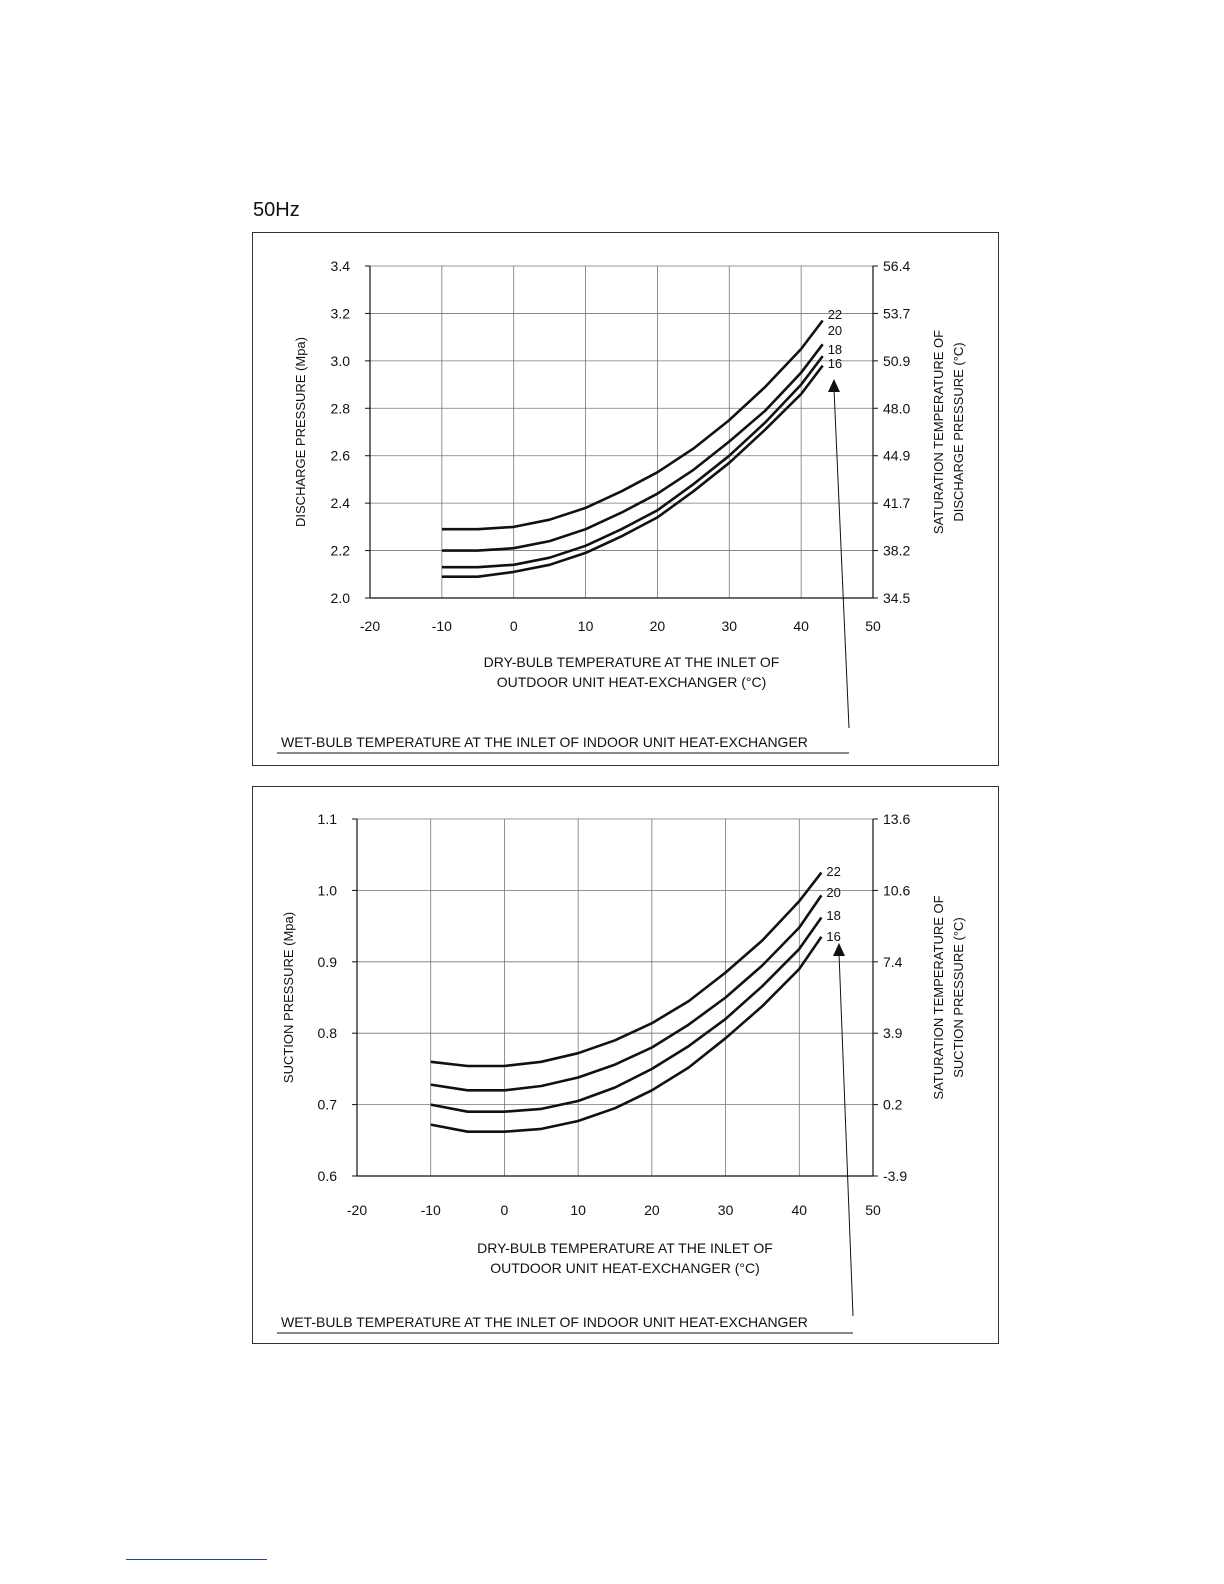 The width and height of the screenshot is (1224, 1584). I want to click on y-tick-label: 2.2, so click(341, 551).